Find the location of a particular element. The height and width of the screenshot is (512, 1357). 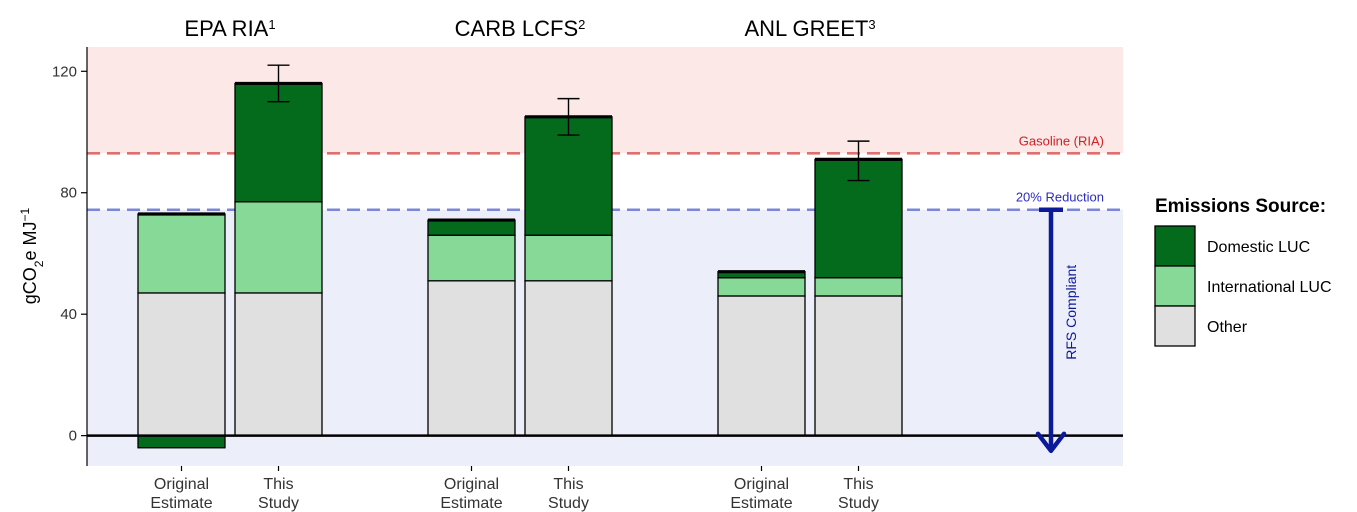

bar-anl-greet-original-estimate-international-luc is located at coordinates (761, 287).